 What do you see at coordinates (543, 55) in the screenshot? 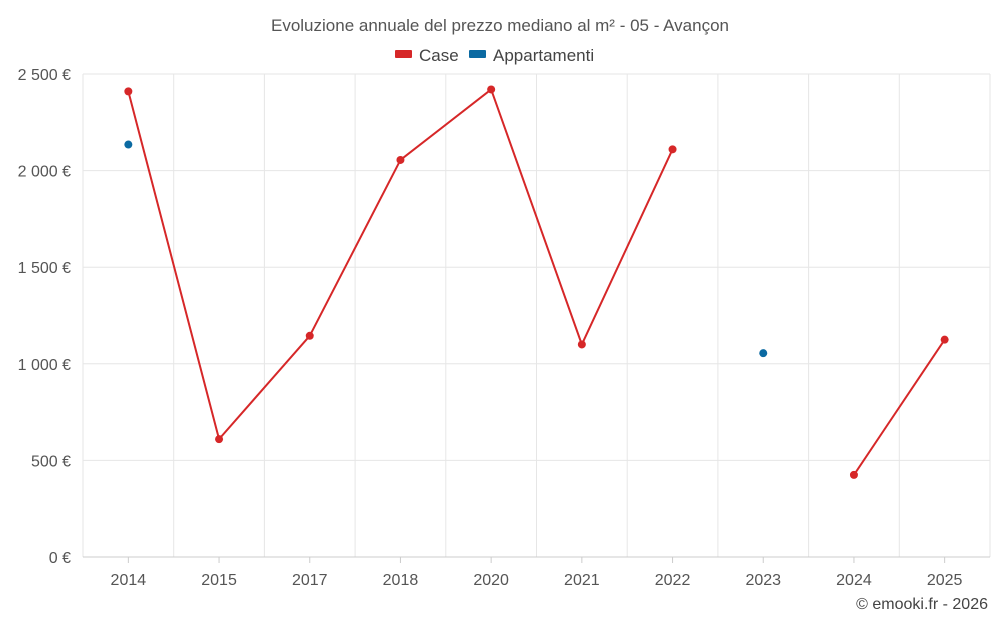
I see `legend-label-appartamenti: Appartamenti` at bounding box center [543, 55].